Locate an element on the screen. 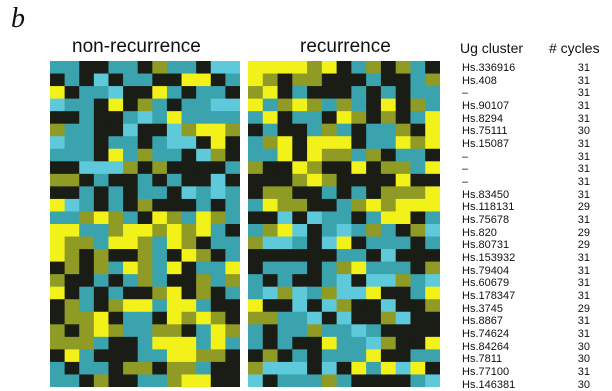  row-cluster-label: Hs.408 is located at coordinates (479, 81).